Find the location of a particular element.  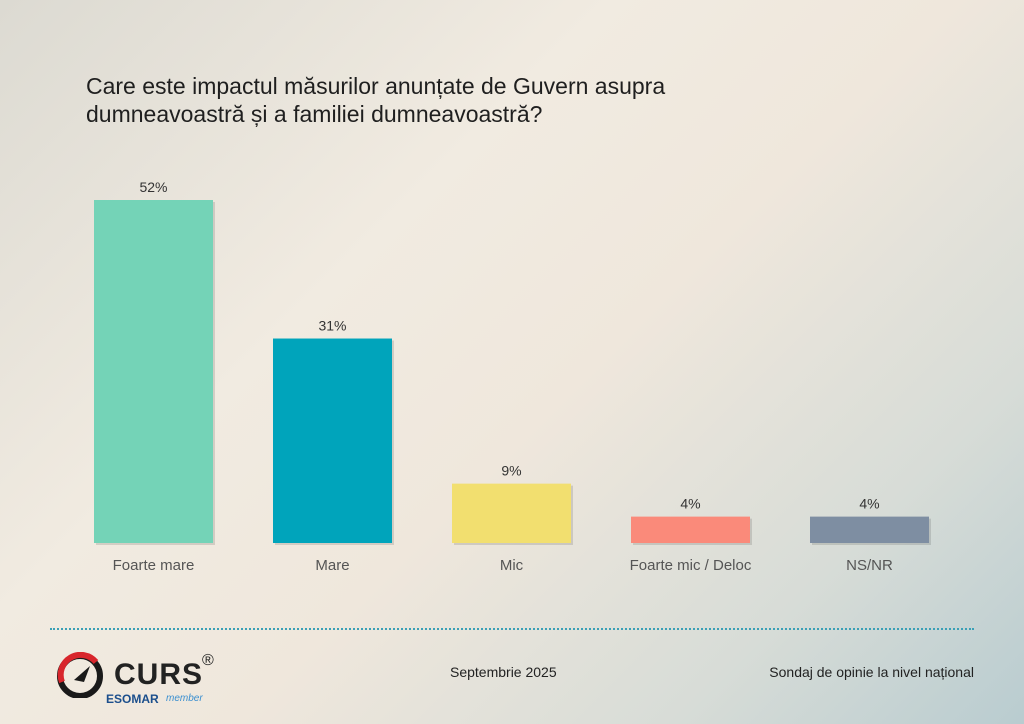

footer-date: Septembrie 2025 is located at coordinates (503, 672).